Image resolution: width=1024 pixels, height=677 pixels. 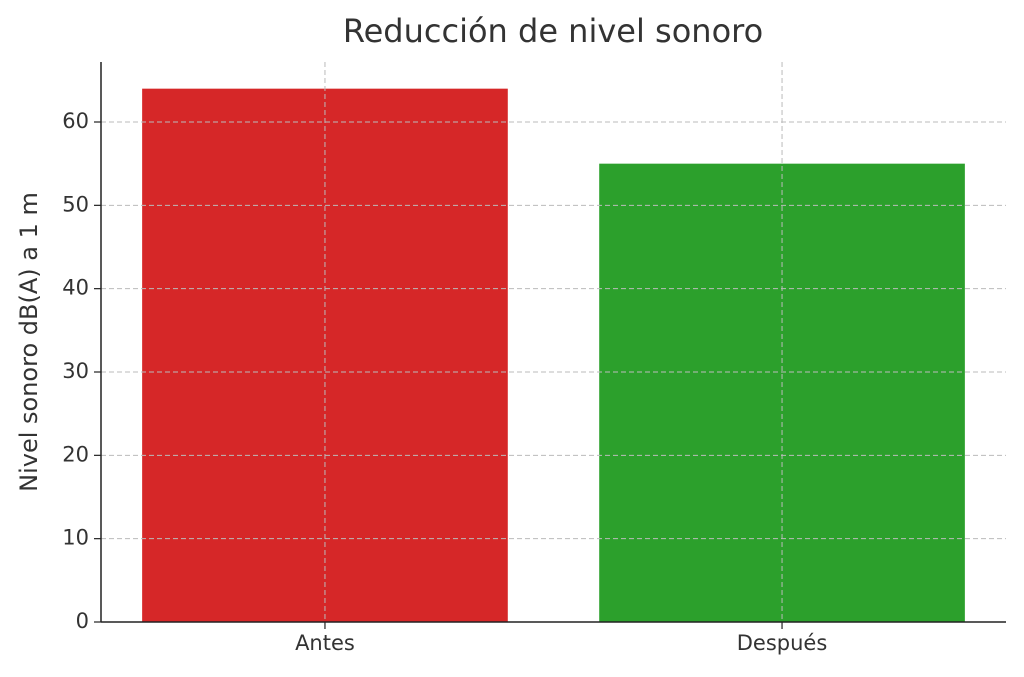 I want to click on y-tick-label: 10, so click(x=75, y=538).